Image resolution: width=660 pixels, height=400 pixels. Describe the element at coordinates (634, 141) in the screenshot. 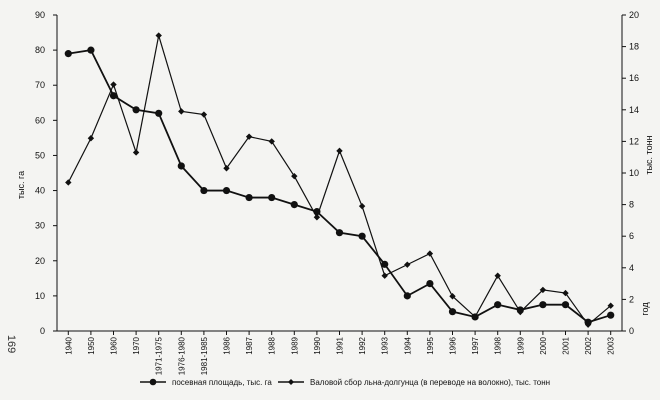

I see `right-tick-label: 12` at that location.